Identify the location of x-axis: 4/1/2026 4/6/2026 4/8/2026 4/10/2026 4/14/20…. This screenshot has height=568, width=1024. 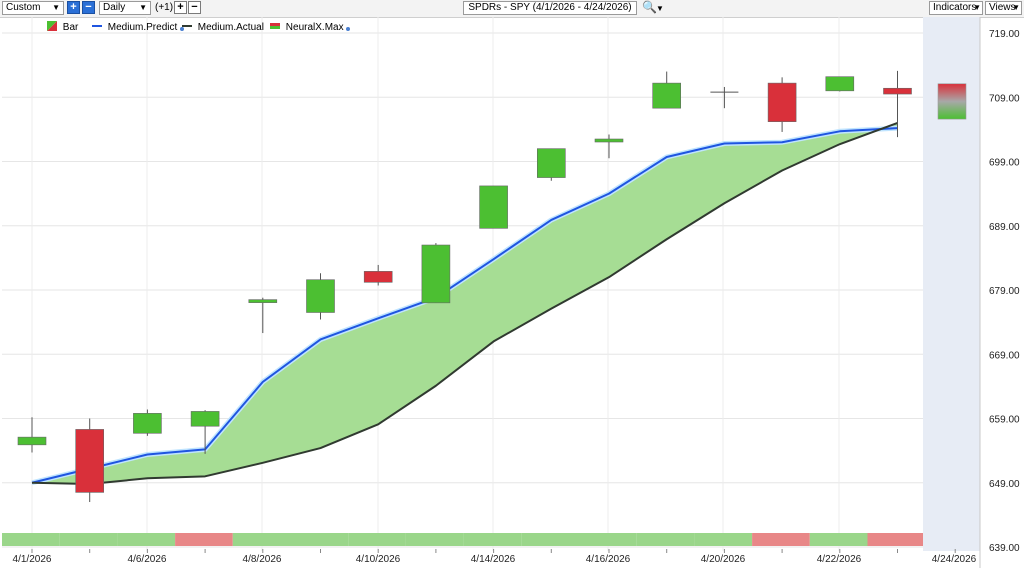
(495, 557).